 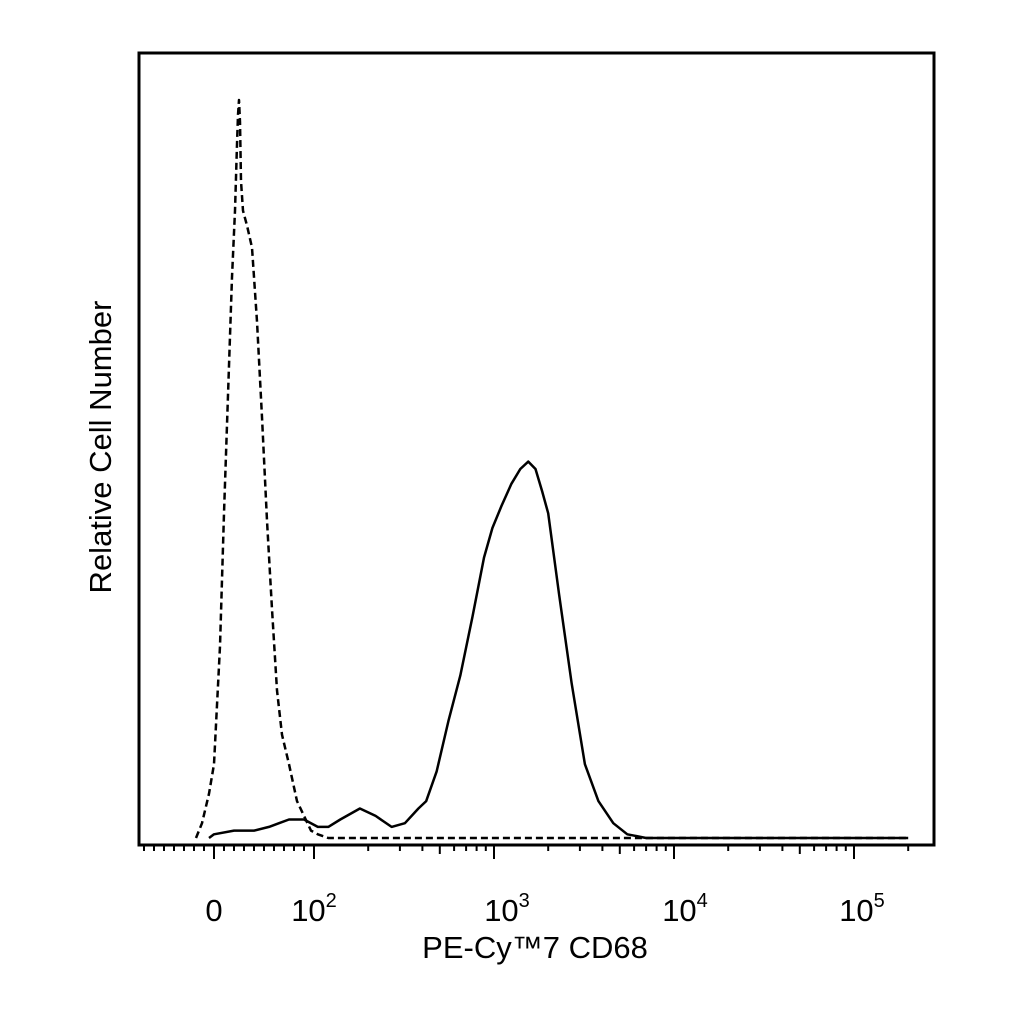 What do you see at coordinates (507, 909) in the screenshot?
I see `x-tick-label-10e3: 10³` at bounding box center [507, 909].